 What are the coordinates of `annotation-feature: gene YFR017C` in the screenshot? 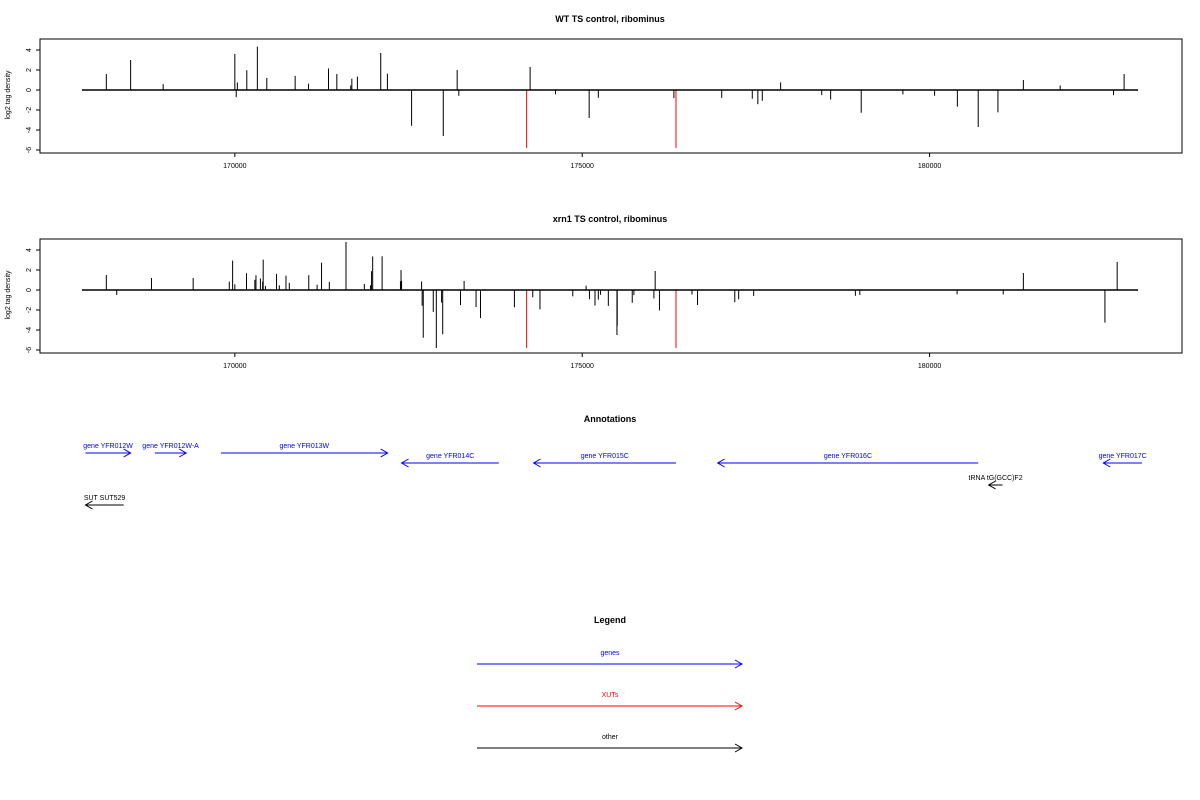 It's located at (1123, 460).